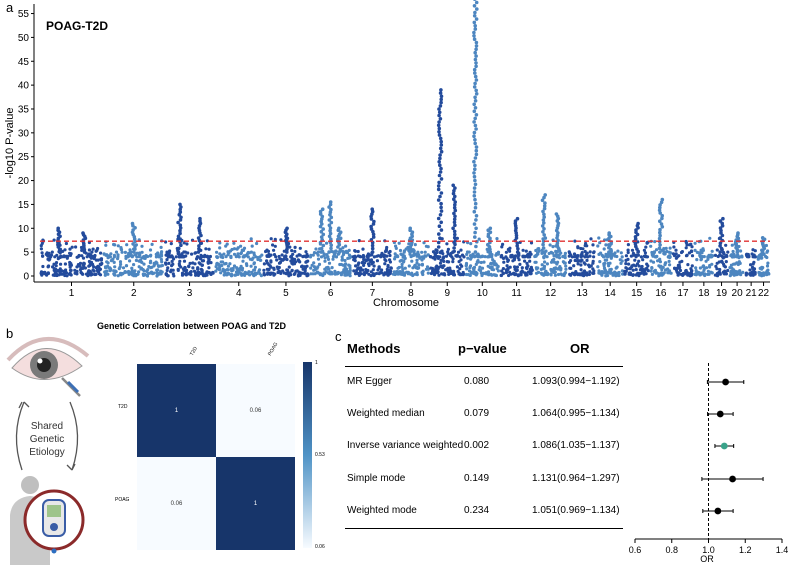 This screenshot has width=789, height=565. I want to click on chromosome-label: 12, so click(551, 293).